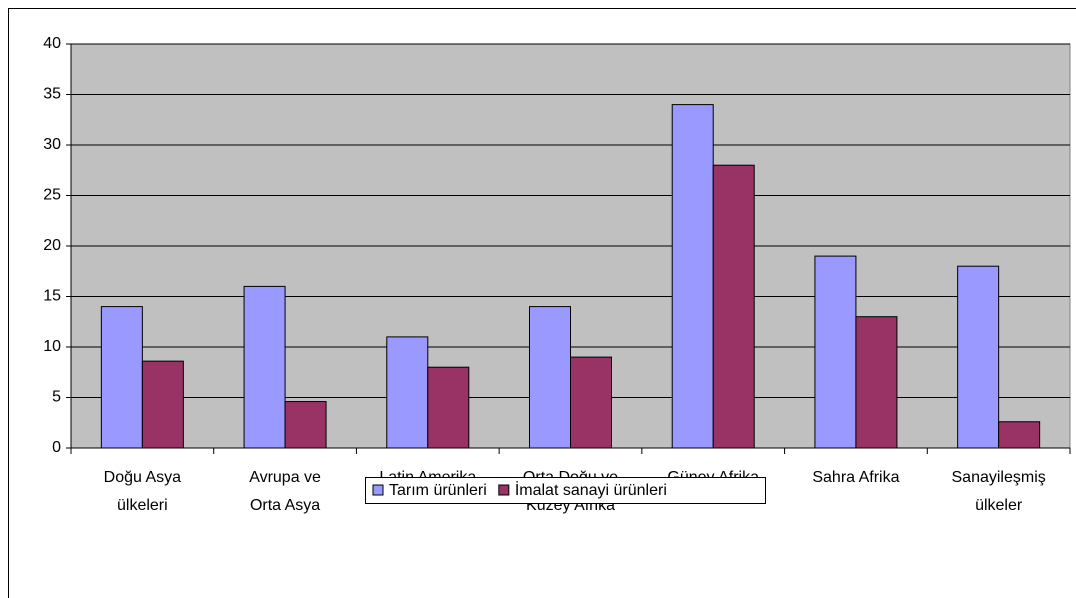  I want to click on x-tick-label: ülkeler, so click(999, 505).